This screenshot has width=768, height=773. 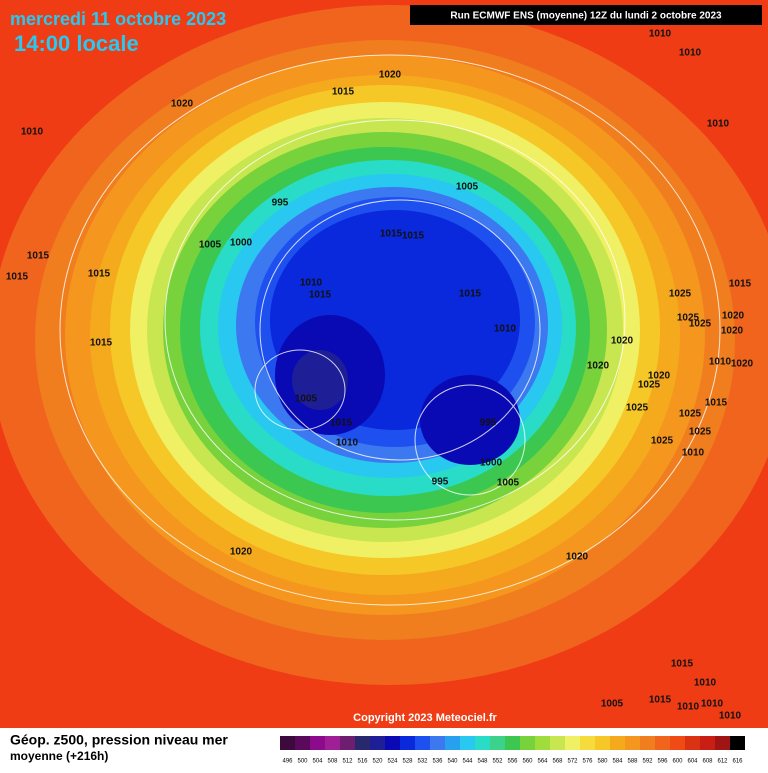 What do you see at coordinates (347, 762) in the screenshot?
I see `colorbar-label: 512` at bounding box center [347, 762].